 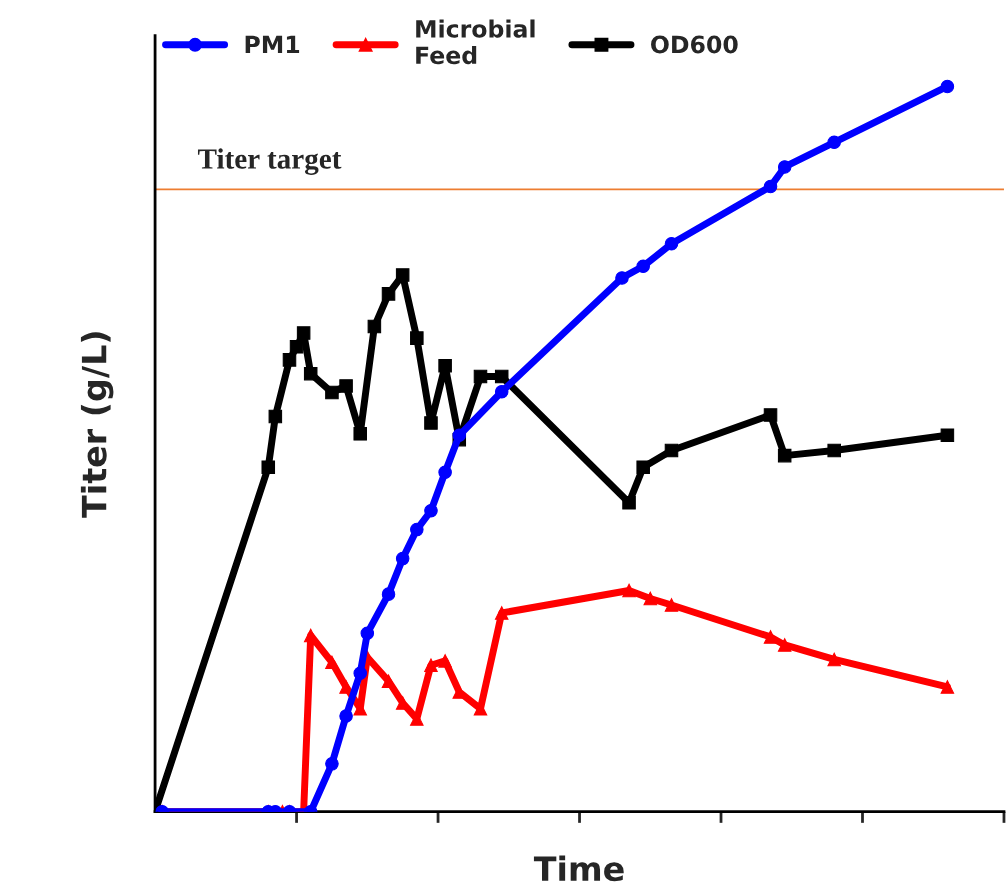 I want to click on legend-label: Microbial Feed, so click(x=475, y=42).